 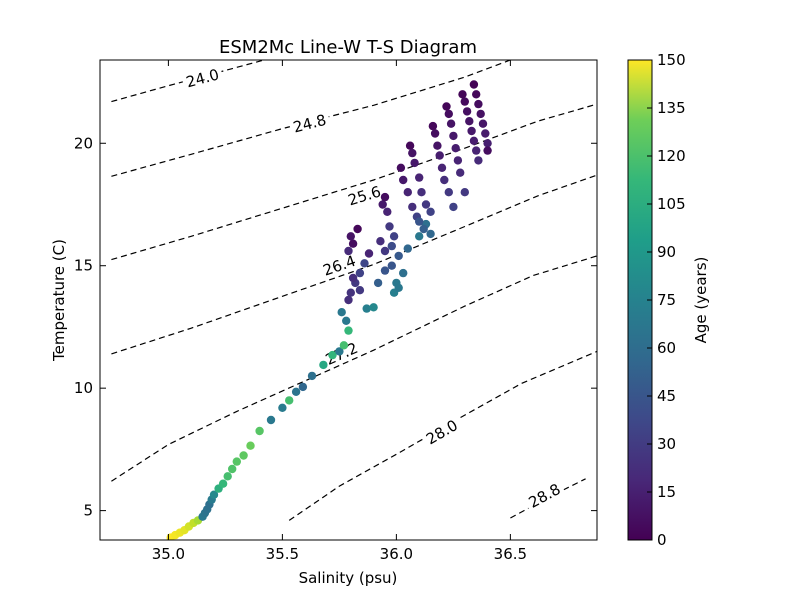 What do you see at coordinates (662, 540) in the screenshot?
I see `colorbar-tick-label: 0` at bounding box center [662, 540].